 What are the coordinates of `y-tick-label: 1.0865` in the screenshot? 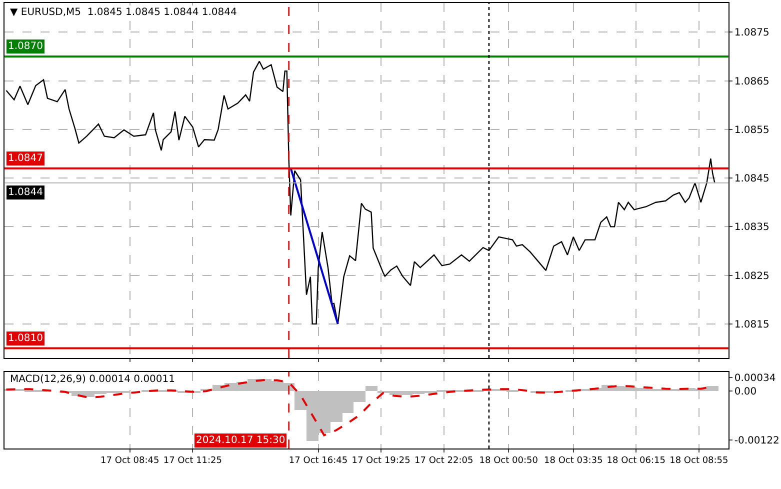 It's located at (752, 82).